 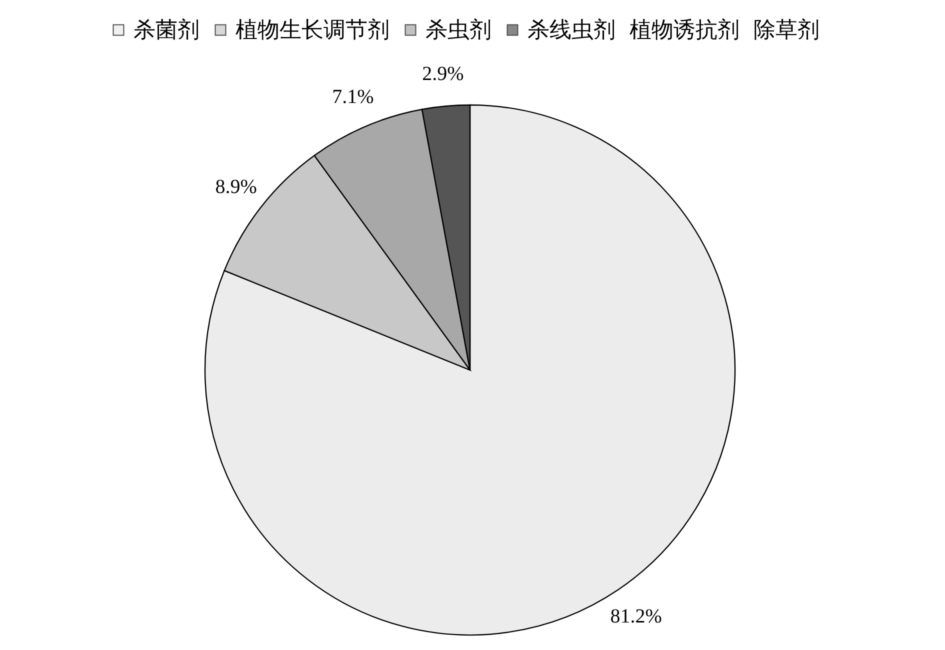 I want to click on category-label: 除草剂, so click(x=787, y=30).